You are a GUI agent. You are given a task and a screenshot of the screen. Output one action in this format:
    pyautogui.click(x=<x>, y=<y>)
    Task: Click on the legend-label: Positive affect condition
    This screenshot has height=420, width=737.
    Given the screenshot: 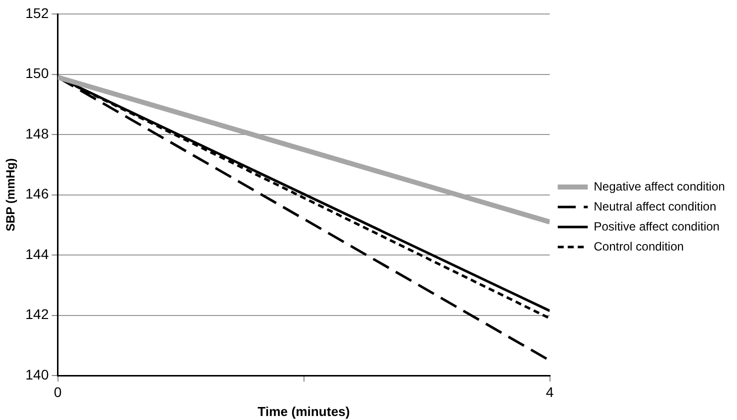 What is the action you would take?
    pyautogui.click(x=657, y=226)
    